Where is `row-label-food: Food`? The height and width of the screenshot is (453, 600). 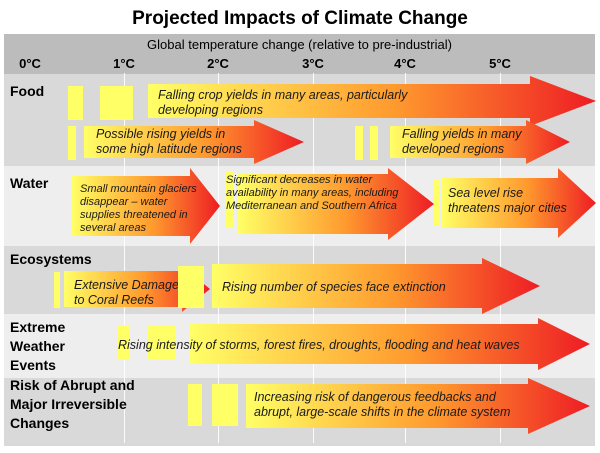
row-label-food: Food is located at coordinates (27, 91).